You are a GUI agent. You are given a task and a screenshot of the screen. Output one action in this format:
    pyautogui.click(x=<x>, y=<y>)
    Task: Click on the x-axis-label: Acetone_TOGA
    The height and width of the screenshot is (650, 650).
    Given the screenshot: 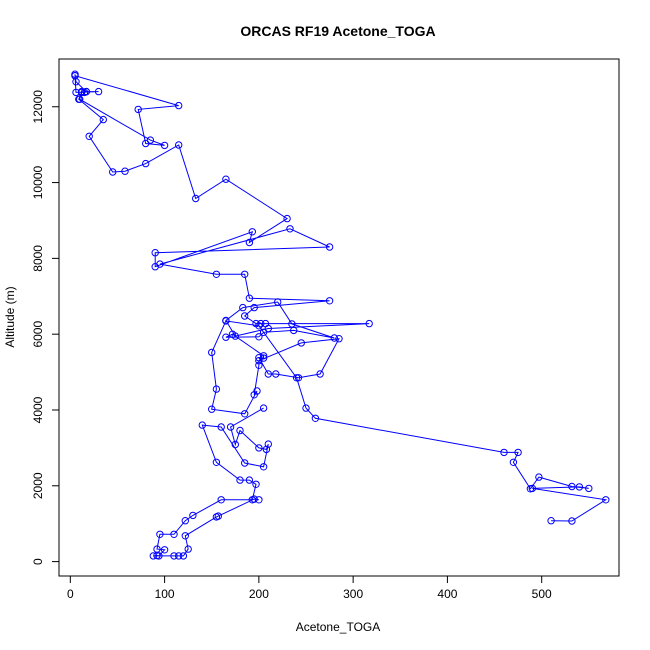 What is the action you would take?
    pyautogui.click(x=338, y=627)
    